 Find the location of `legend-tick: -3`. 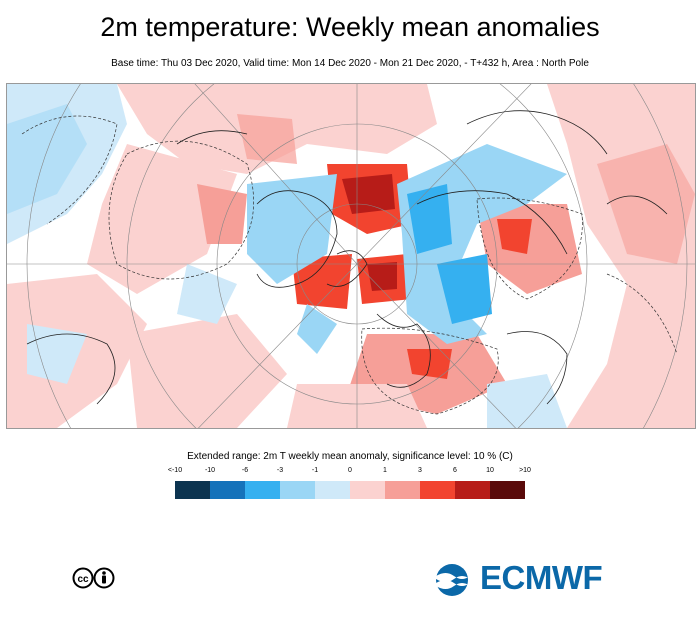

legend-tick: -3 is located at coordinates (280, 470).